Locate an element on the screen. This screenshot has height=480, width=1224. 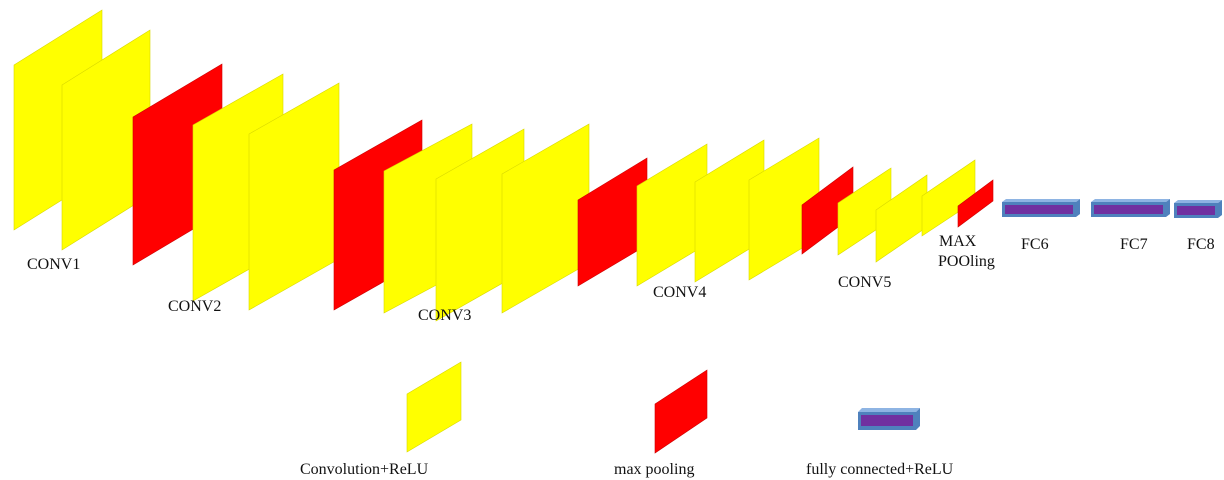
conv1-label: CONV1 is located at coordinates (53, 264).